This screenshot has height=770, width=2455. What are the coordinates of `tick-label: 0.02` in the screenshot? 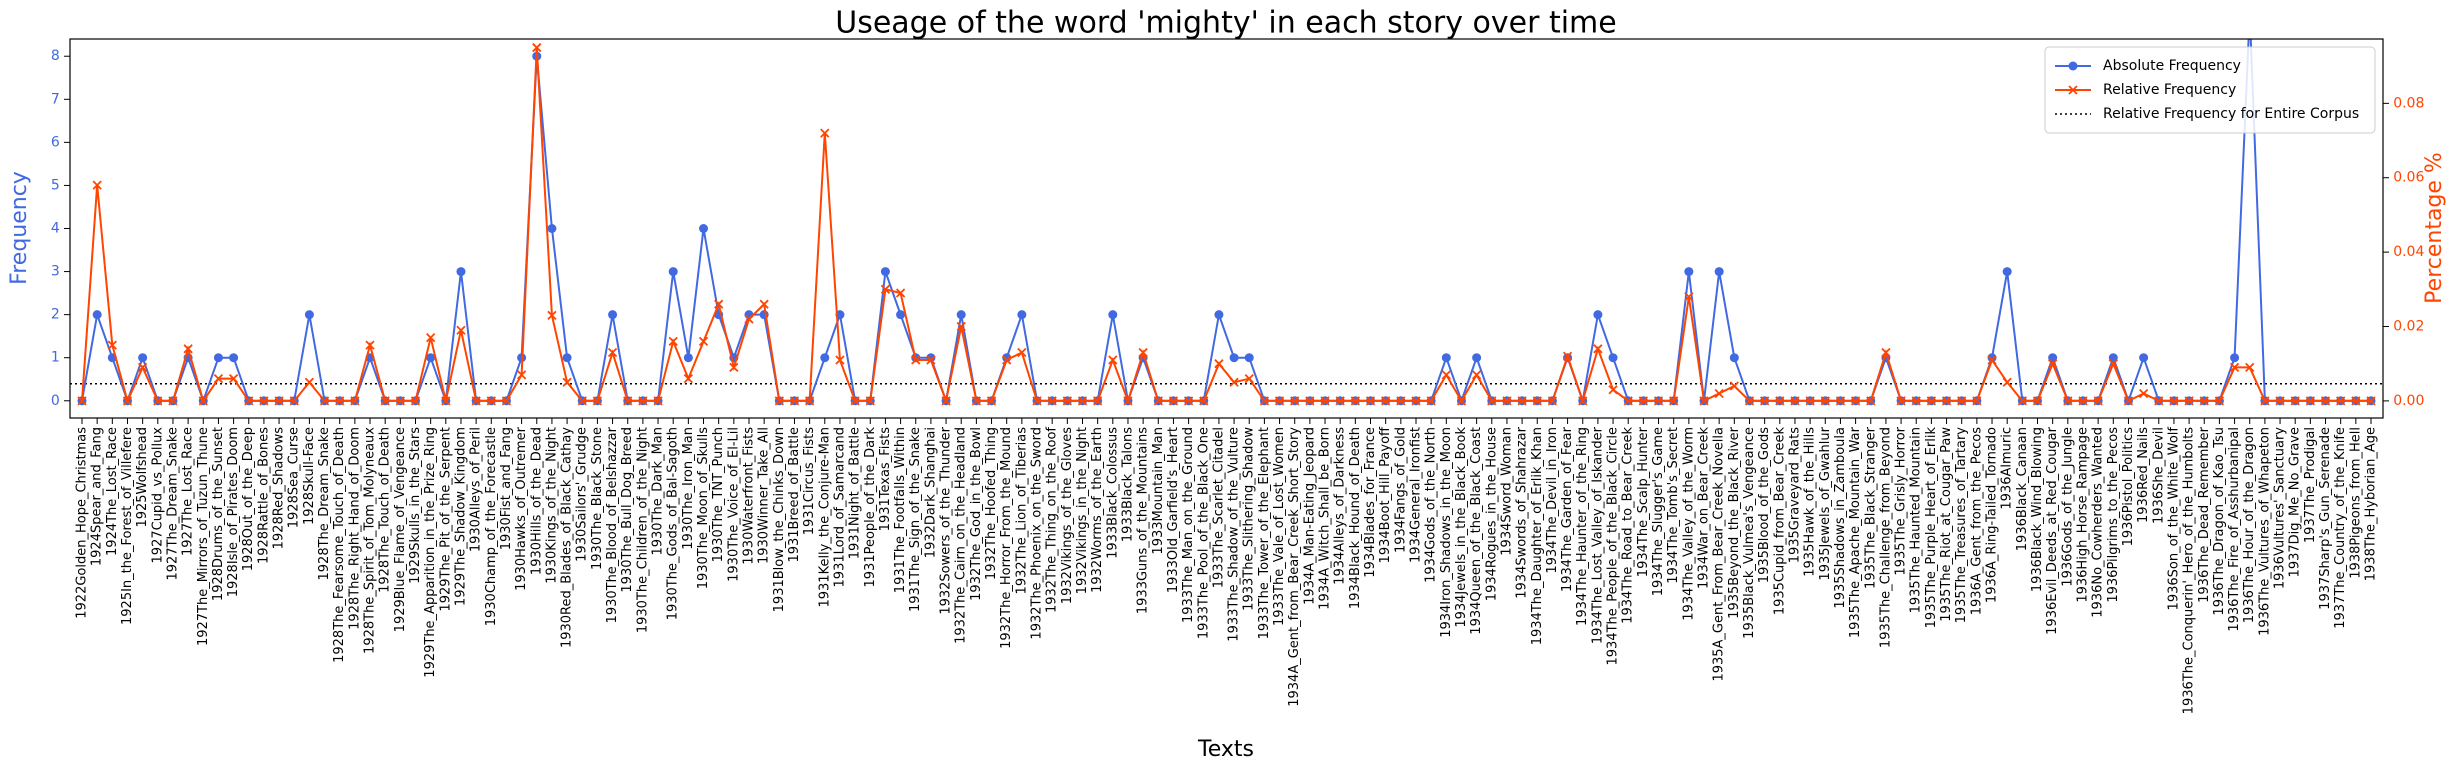 It's located at (2408, 327).